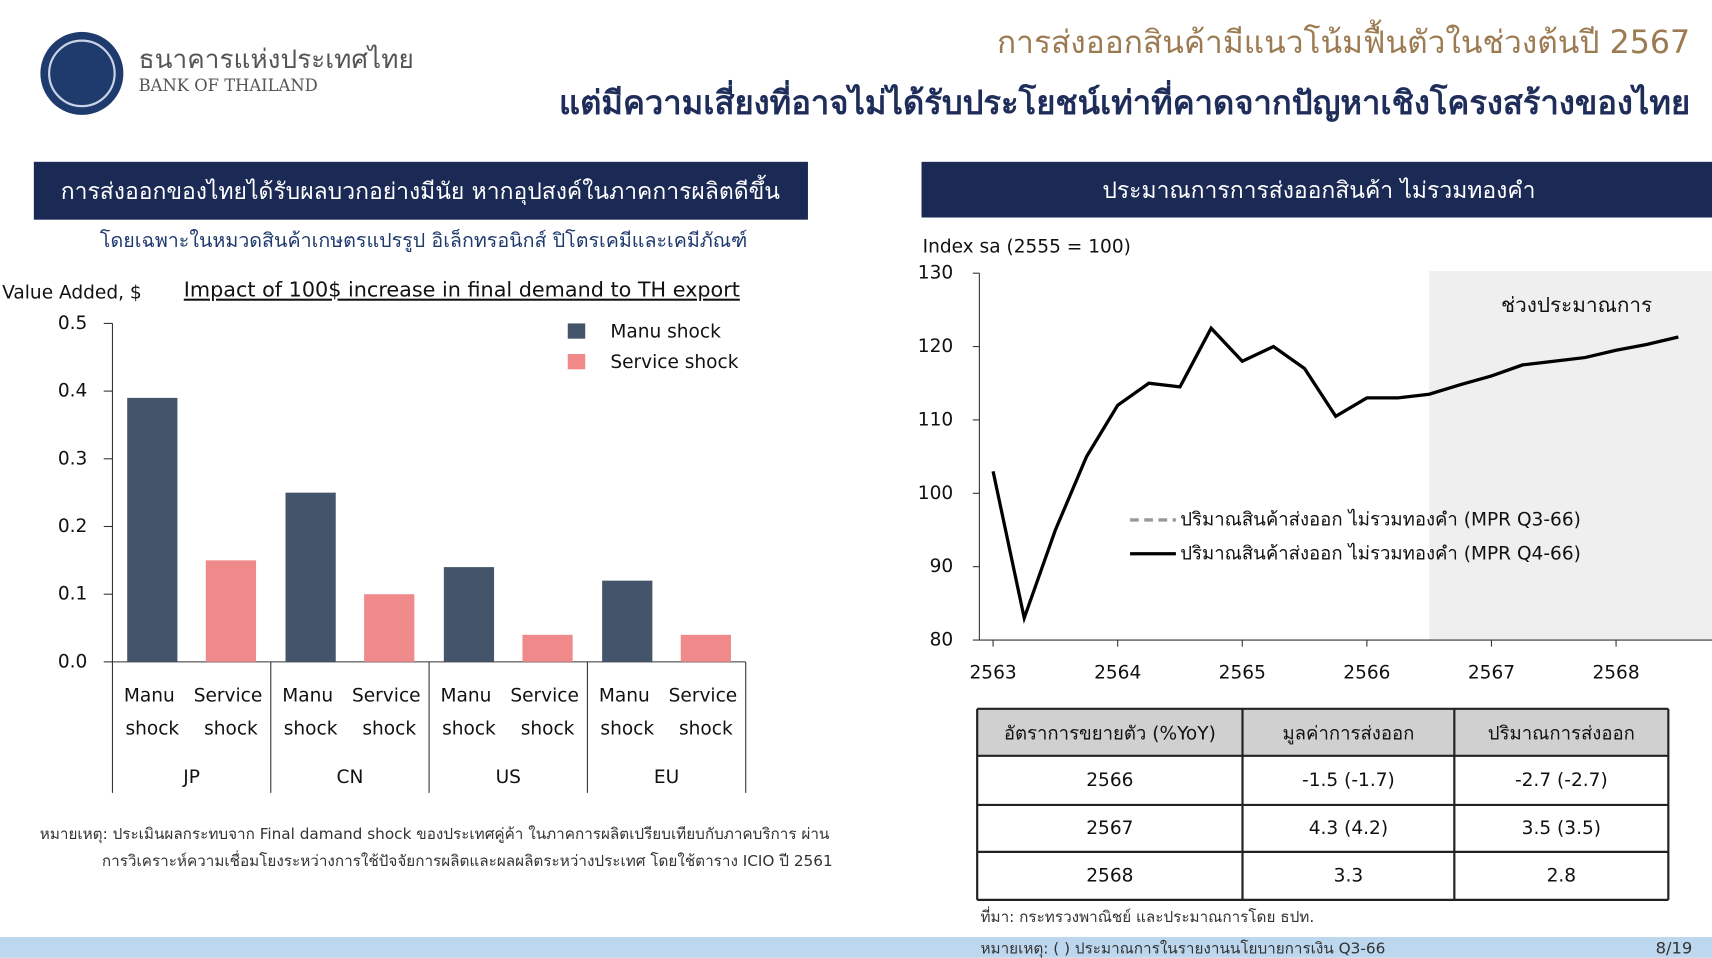  I want to click on logo, so click(82, 73).